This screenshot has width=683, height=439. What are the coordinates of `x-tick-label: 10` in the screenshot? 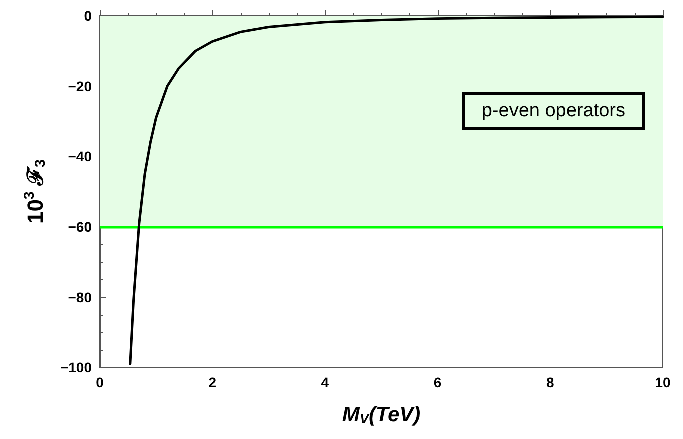 It's located at (663, 382).